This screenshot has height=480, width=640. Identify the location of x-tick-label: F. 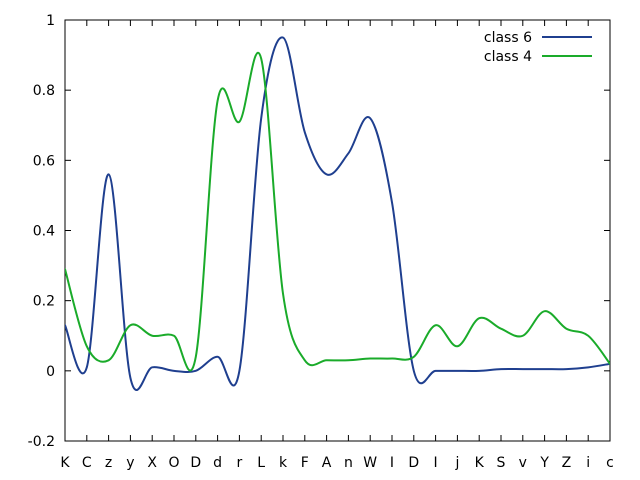
(305, 463).